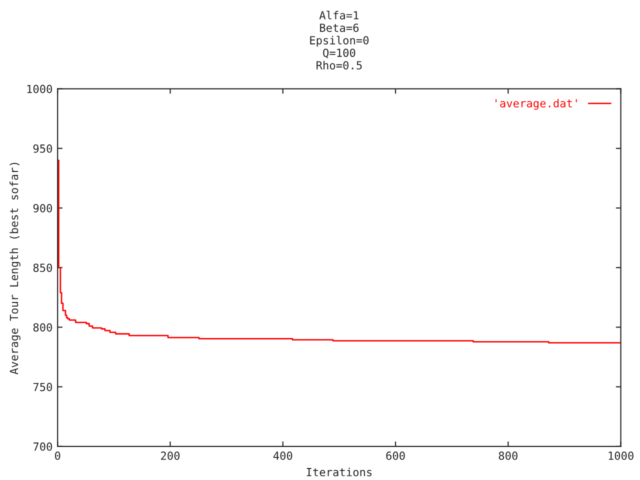 This screenshot has height=480, width=640. What do you see at coordinates (508, 456) in the screenshot?
I see `x-tick-label: 800` at bounding box center [508, 456].